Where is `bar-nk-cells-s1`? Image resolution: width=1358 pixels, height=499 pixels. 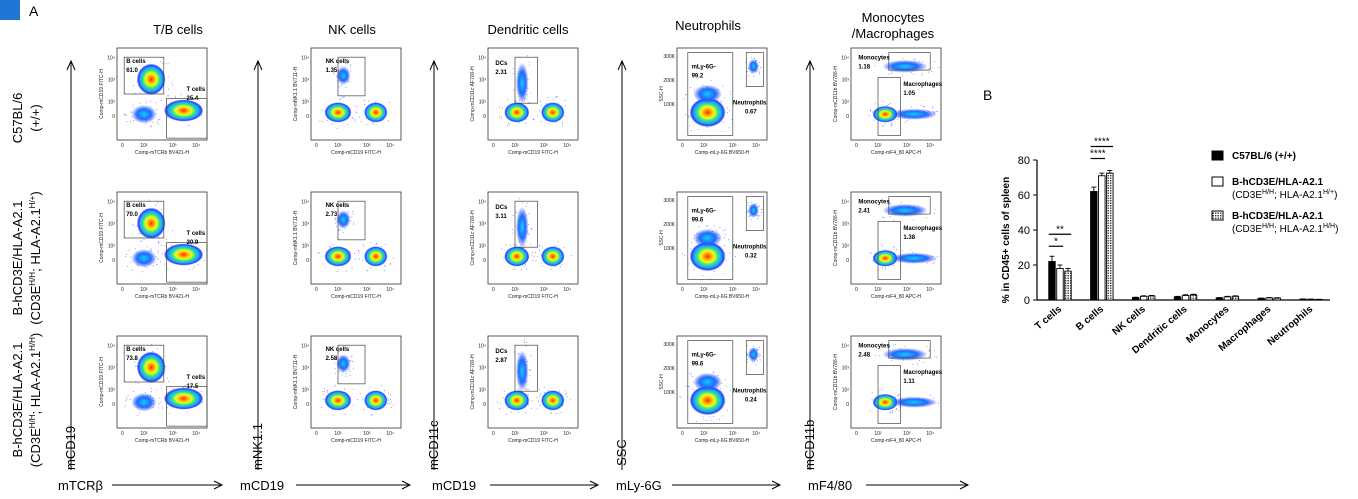
bar-nk-cells-s1 is located at coordinates (1143, 298).